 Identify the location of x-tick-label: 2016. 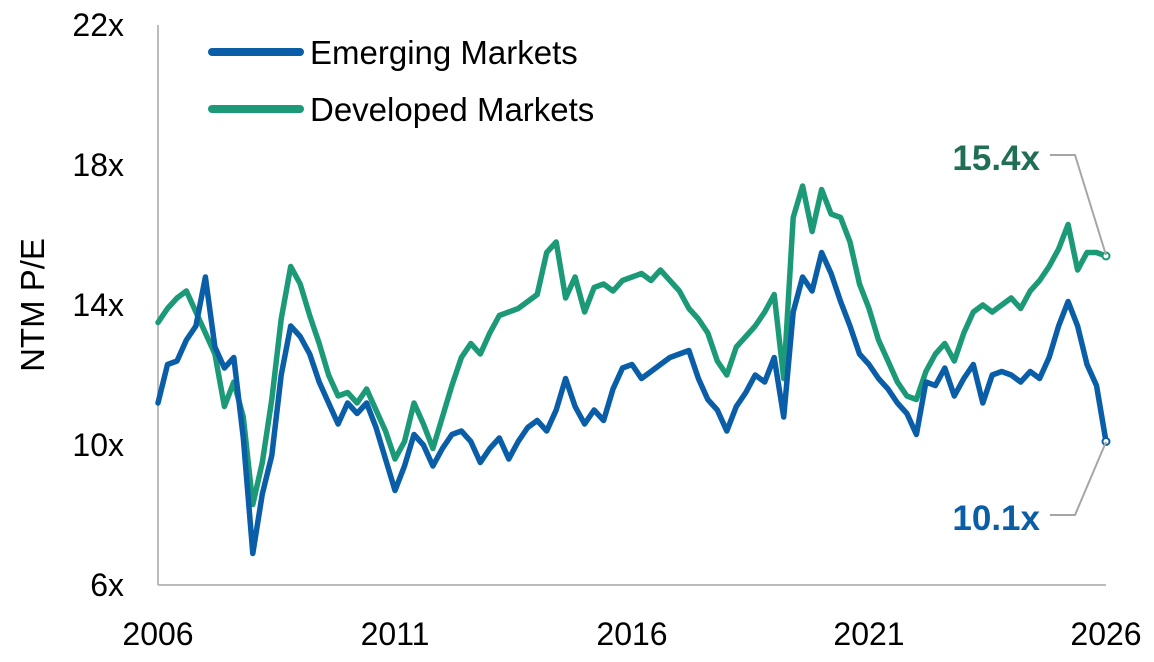
(631, 634).